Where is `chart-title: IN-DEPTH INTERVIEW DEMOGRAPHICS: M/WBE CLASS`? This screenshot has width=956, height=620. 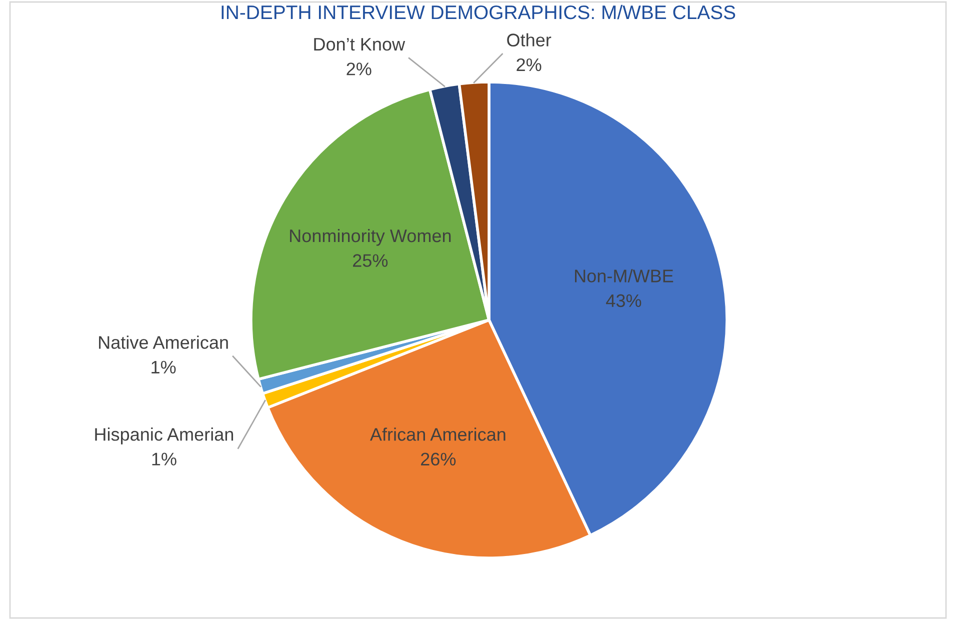
chart-title: IN-DEPTH INTERVIEW DEMOGRAPHICS: M/WBE CLASS is located at coordinates (479, 12).